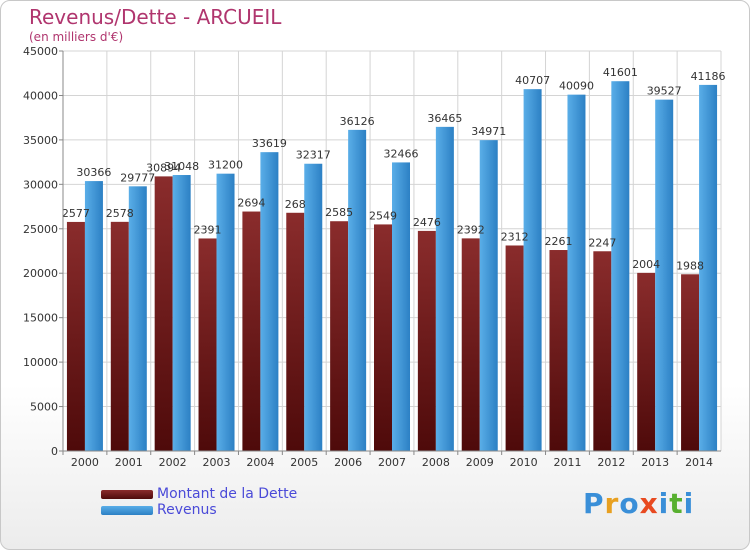 This screenshot has height=550, width=750. Describe the element at coordinates (576, 86) in the screenshot. I see `data-label-revenue: 40090` at that location.